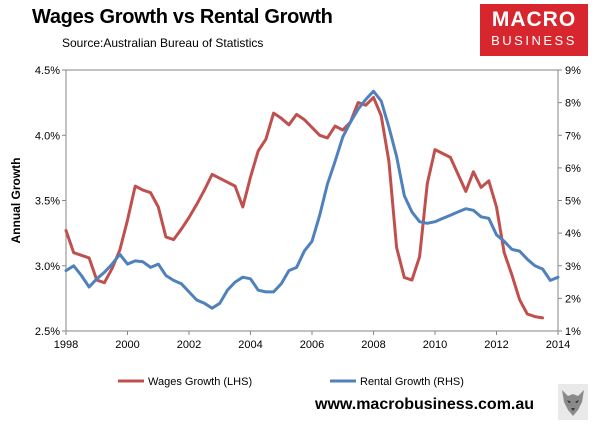 The height and width of the screenshot is (425, 596). What do you see at coordinates (534, 40) in the screenshot?
I see `logo-line2: BUSINESS` at bounding box center [534, 40].